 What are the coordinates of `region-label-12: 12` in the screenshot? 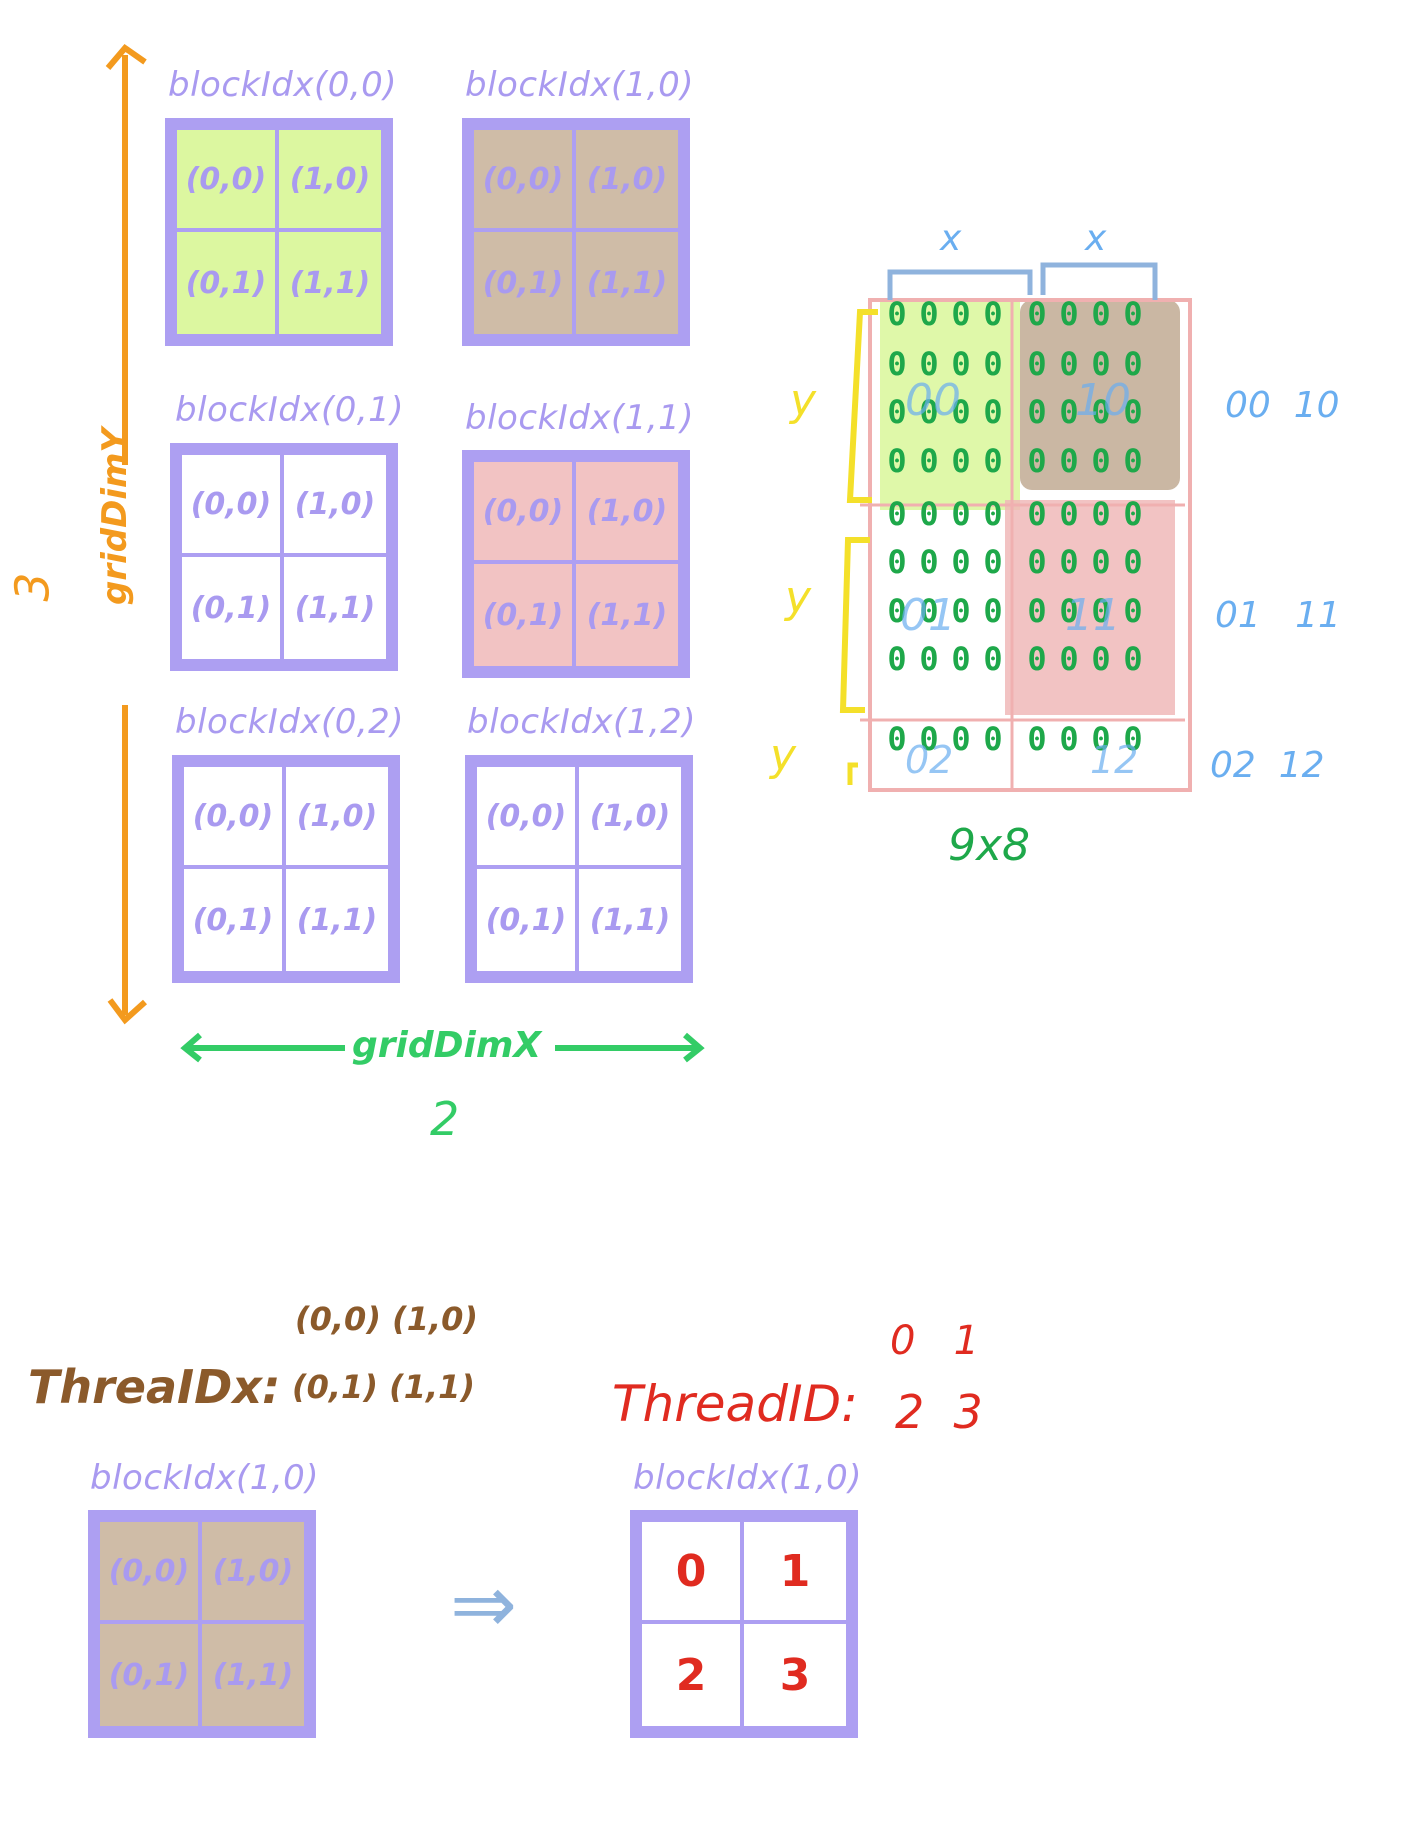 It's located at (1114, 760).